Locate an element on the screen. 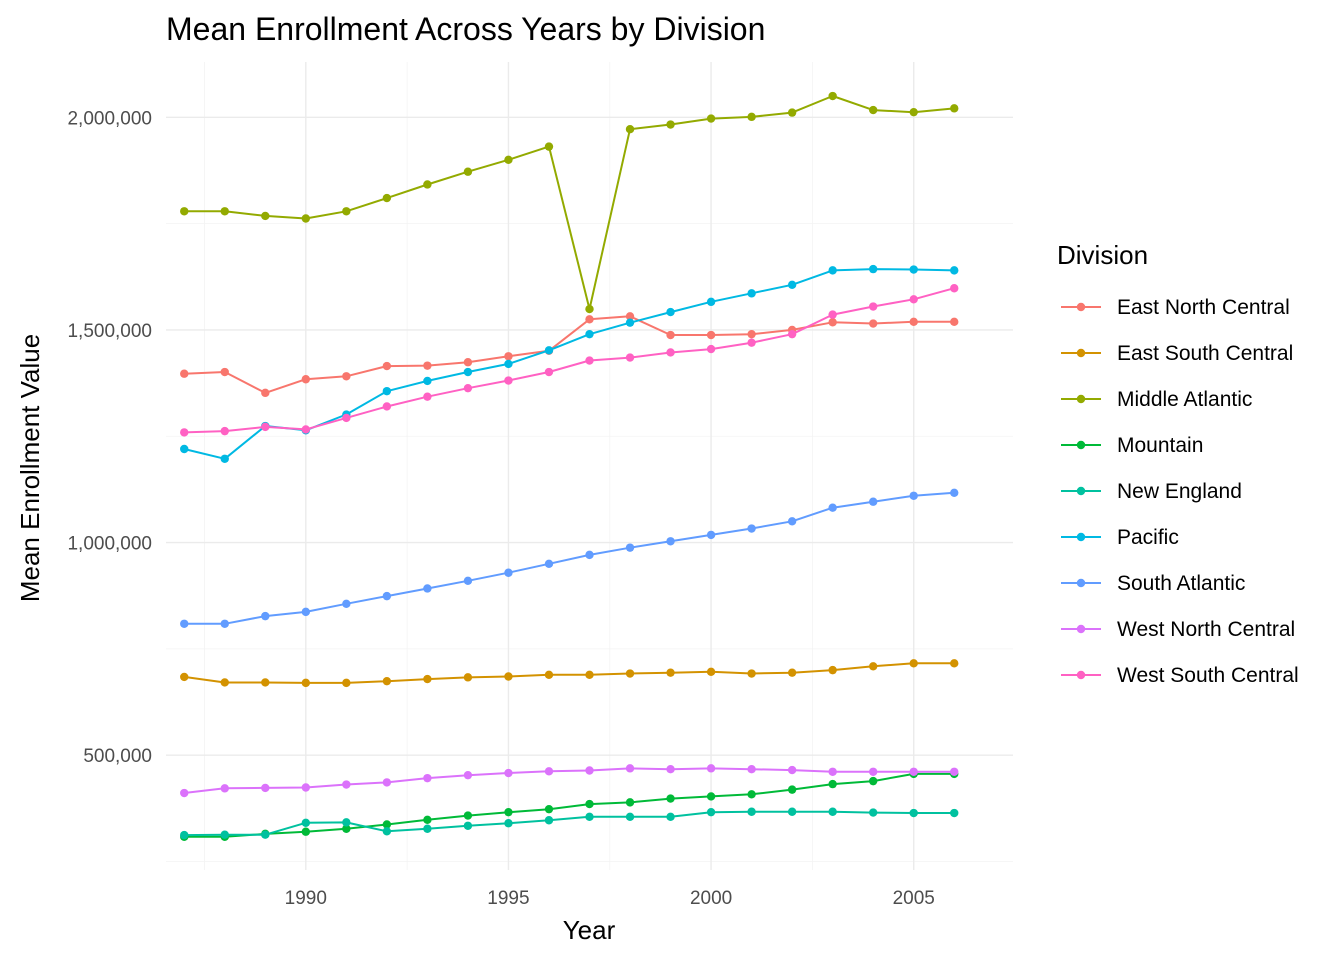 This screenshot has height=960, width=1344. legend-item: West North Central is located at coordinates (1178, 629).